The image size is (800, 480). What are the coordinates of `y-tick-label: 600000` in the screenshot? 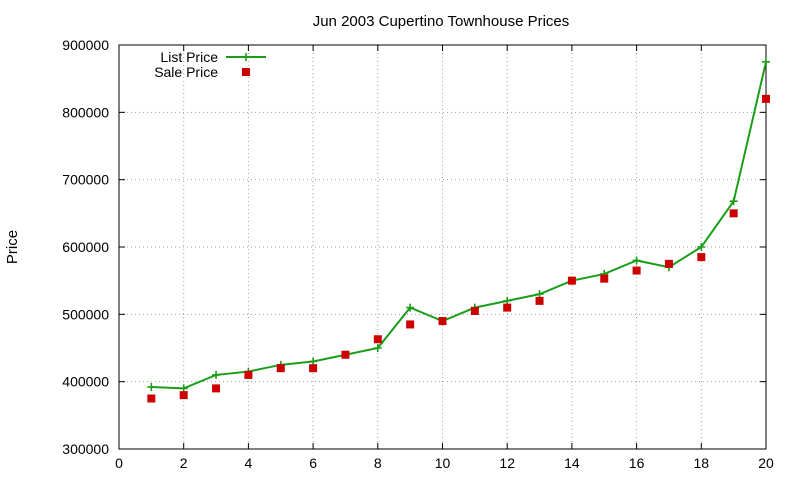 It's located at (85, 247).